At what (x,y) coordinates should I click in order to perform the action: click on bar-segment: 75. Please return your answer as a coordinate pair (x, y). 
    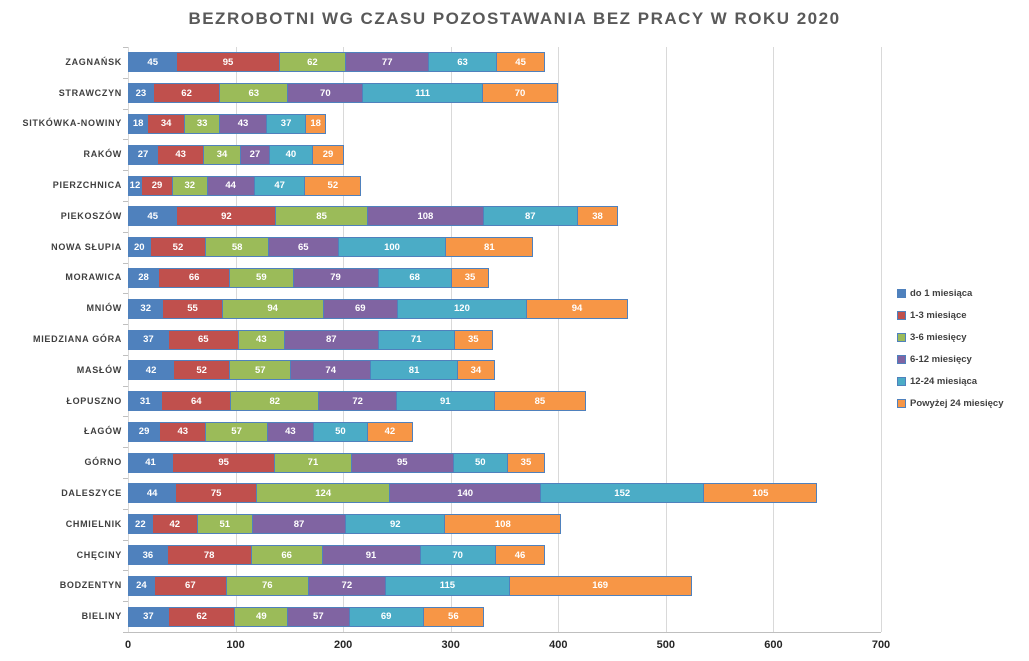
    Looking at the image, I should click on (216, 493).